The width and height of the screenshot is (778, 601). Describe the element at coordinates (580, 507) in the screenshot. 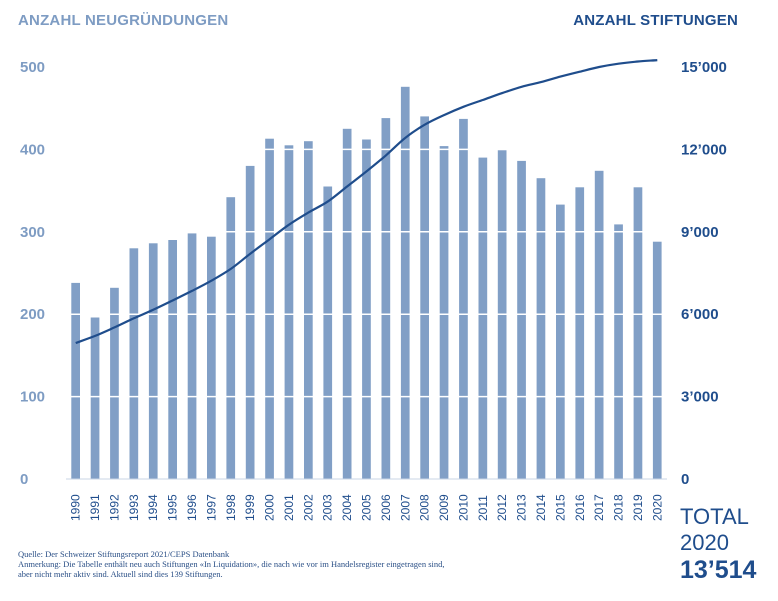

I see `x-tick-label-2016: 2016` at that location.